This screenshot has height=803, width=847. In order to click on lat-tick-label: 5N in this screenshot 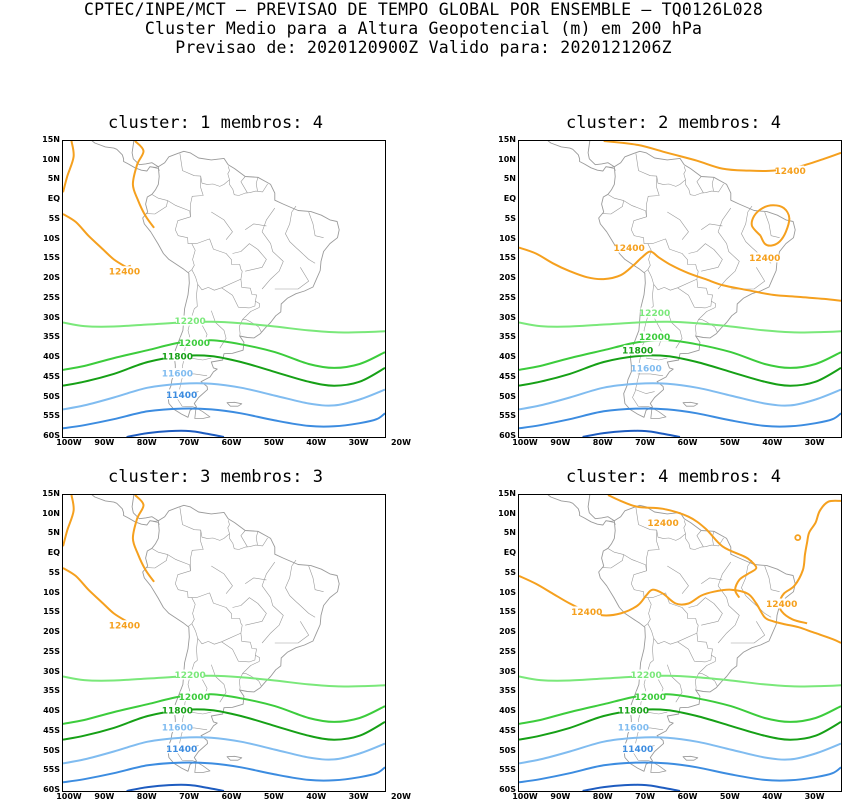, I will do `click(53, 533)`.